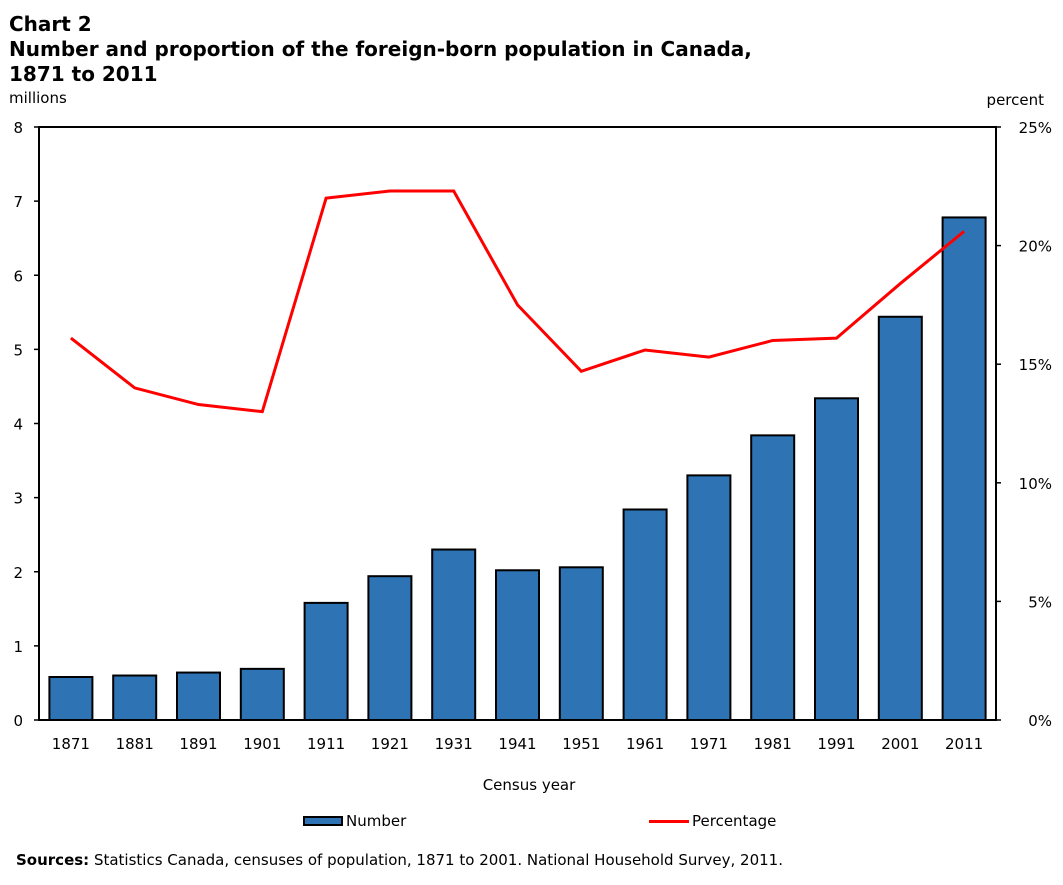 This screenshot has width=1063, height=885. Describe the element at coordinates (376, 821) in the screenshot. I see `legend-label-number: Number` at that location.